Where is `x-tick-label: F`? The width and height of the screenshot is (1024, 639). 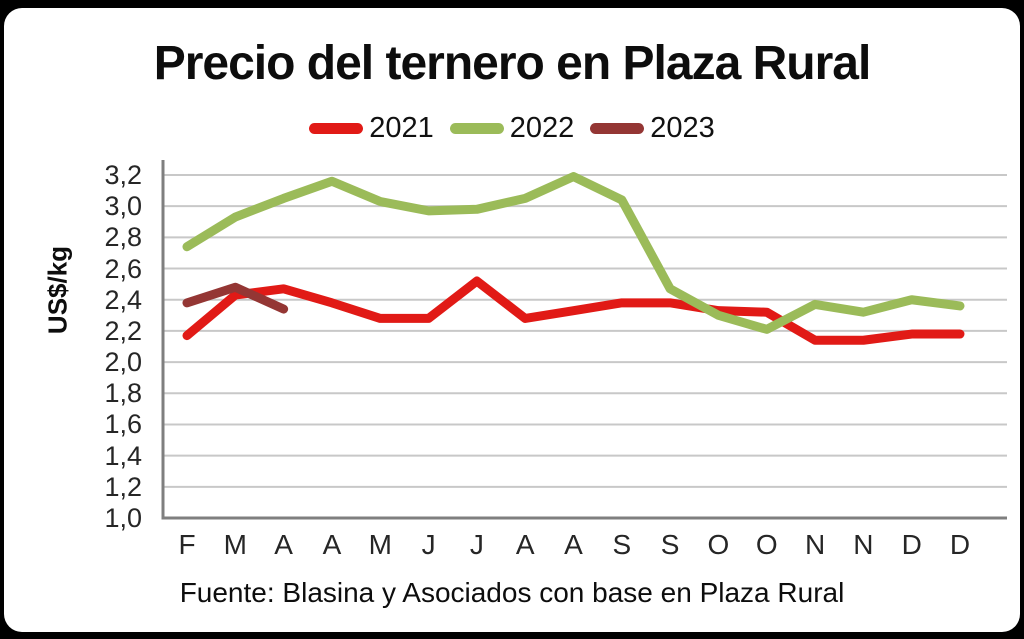
x-tick-label: F is located at coordinates (187, 544).